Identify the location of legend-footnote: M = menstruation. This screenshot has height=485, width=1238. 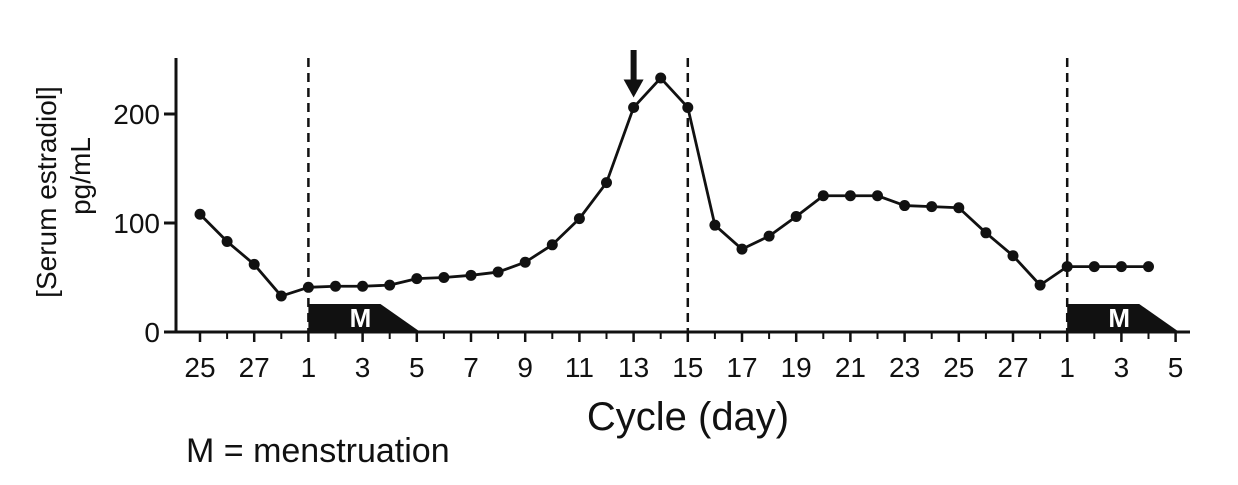
(318, 451).